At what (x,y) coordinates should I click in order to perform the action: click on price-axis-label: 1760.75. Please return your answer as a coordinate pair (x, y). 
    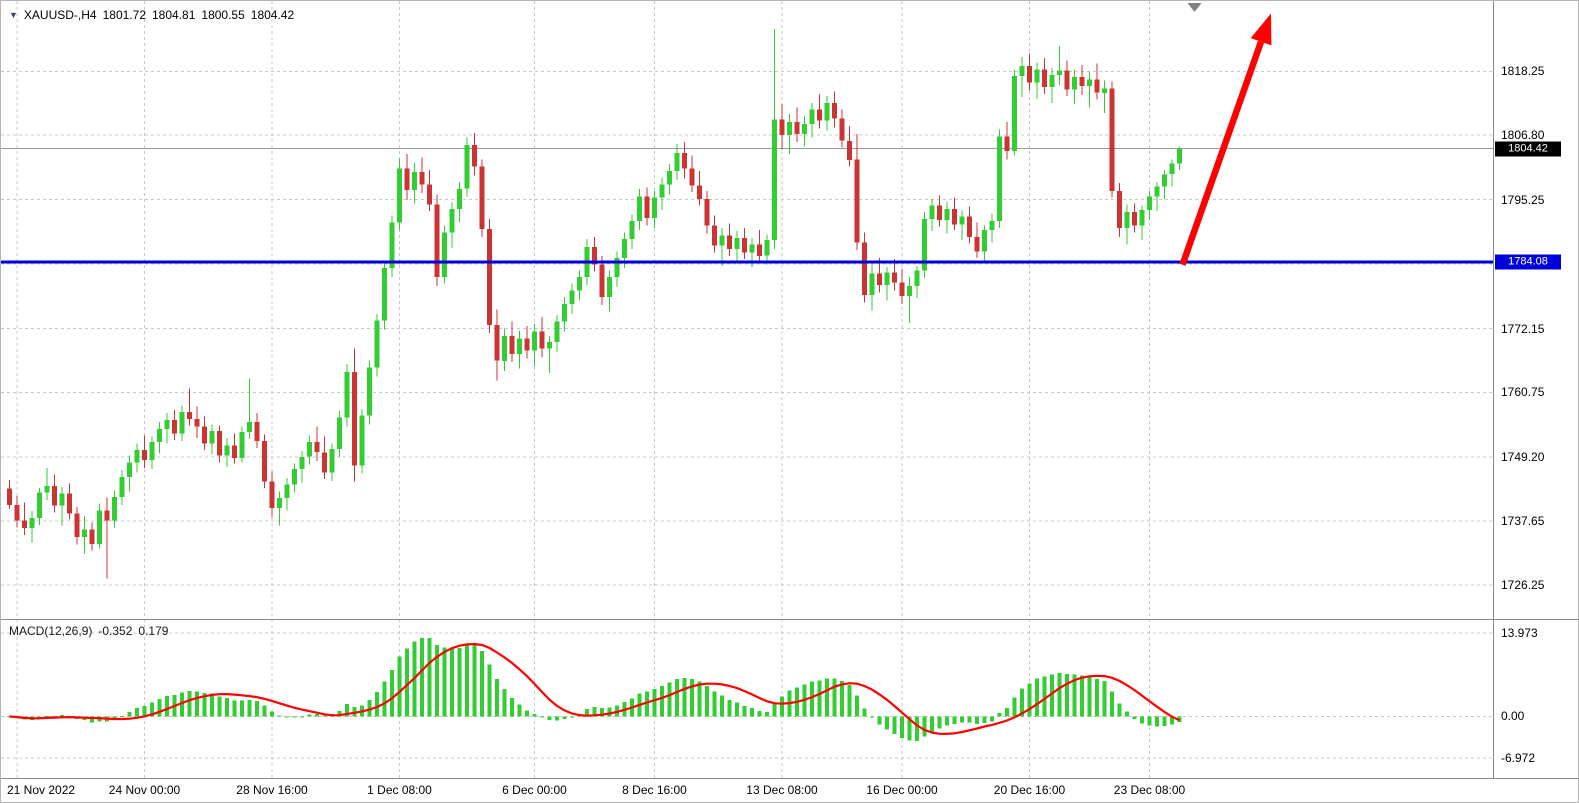
    Looking at the image, I should click on (1523, 392).